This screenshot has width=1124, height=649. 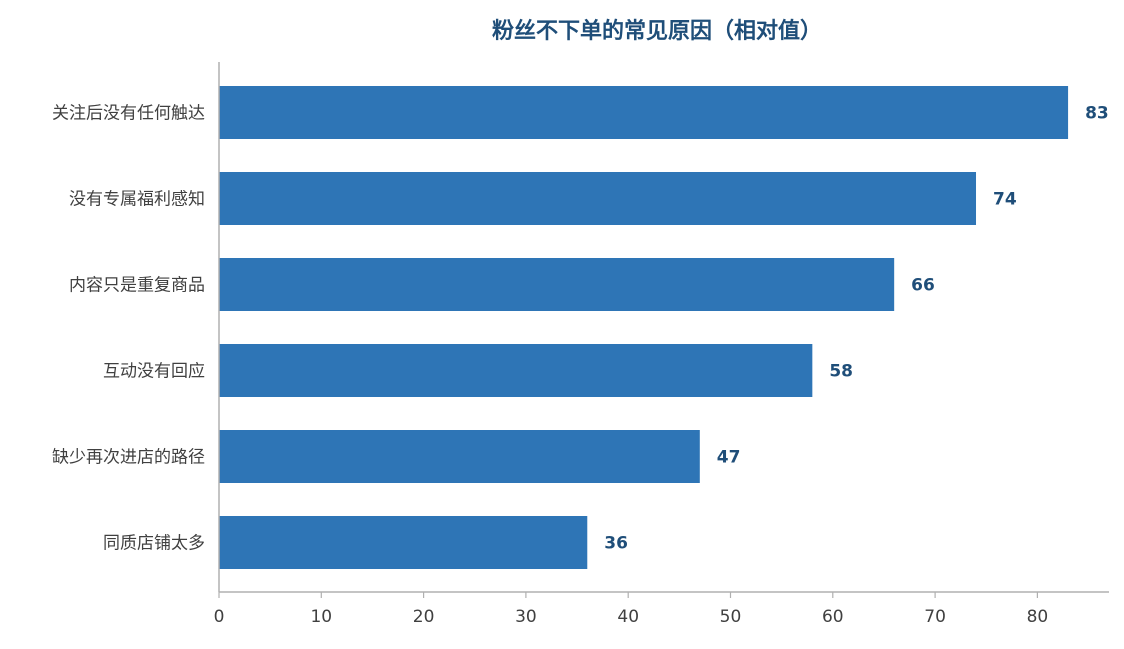 I want to click on value-label: 47, so click(x=729, y=458).